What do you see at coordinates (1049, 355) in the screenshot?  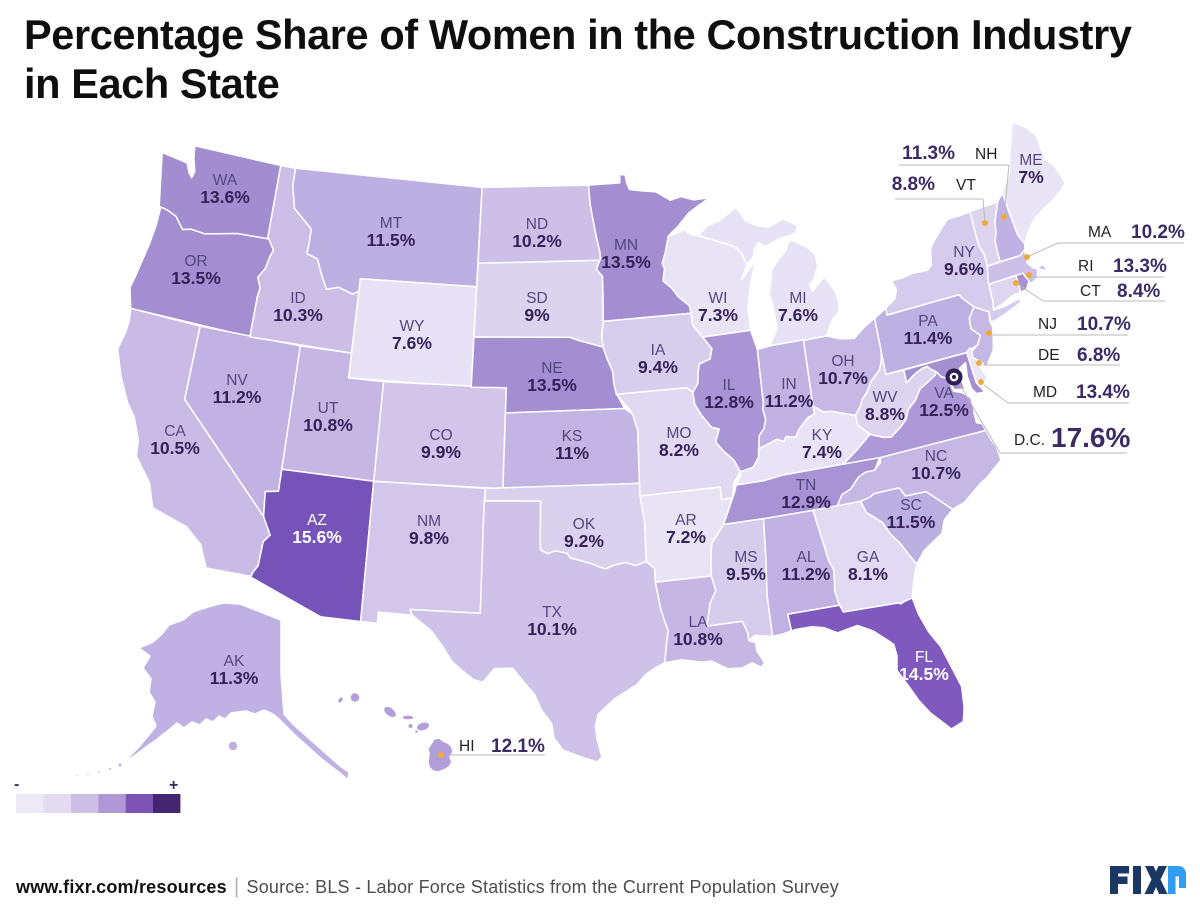 I see `svg-text: DE` at bounding box center [1049, 355].